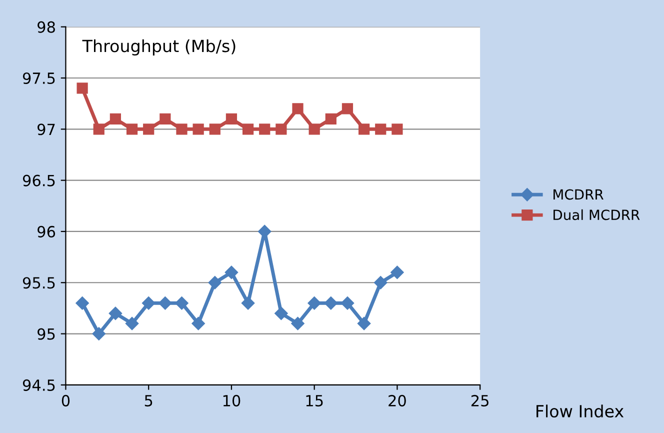 The height and width of the screenshot is (433, 664). I want to click on text: Throughput (Mb/s), so click(159, 47).